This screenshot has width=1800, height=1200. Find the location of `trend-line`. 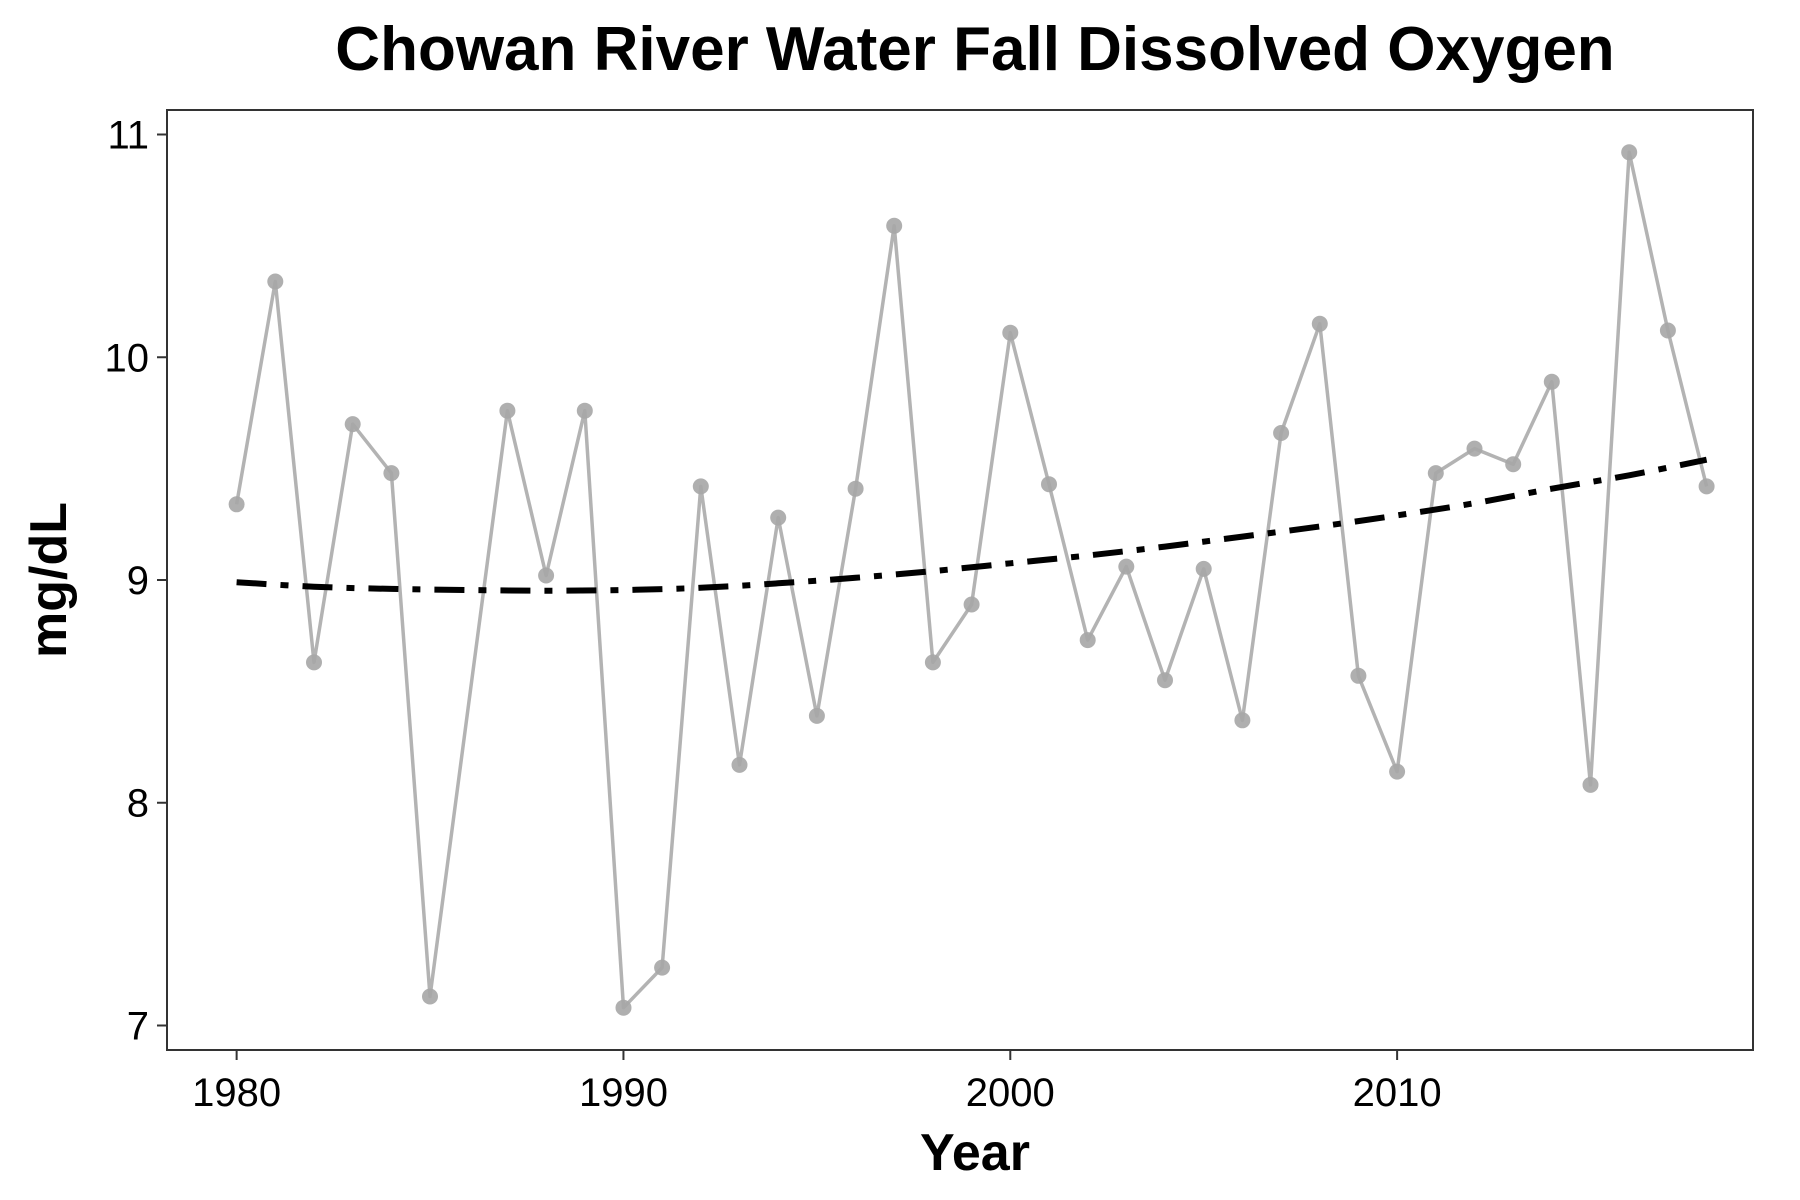

trend-line is located at coordinates (972, 525).